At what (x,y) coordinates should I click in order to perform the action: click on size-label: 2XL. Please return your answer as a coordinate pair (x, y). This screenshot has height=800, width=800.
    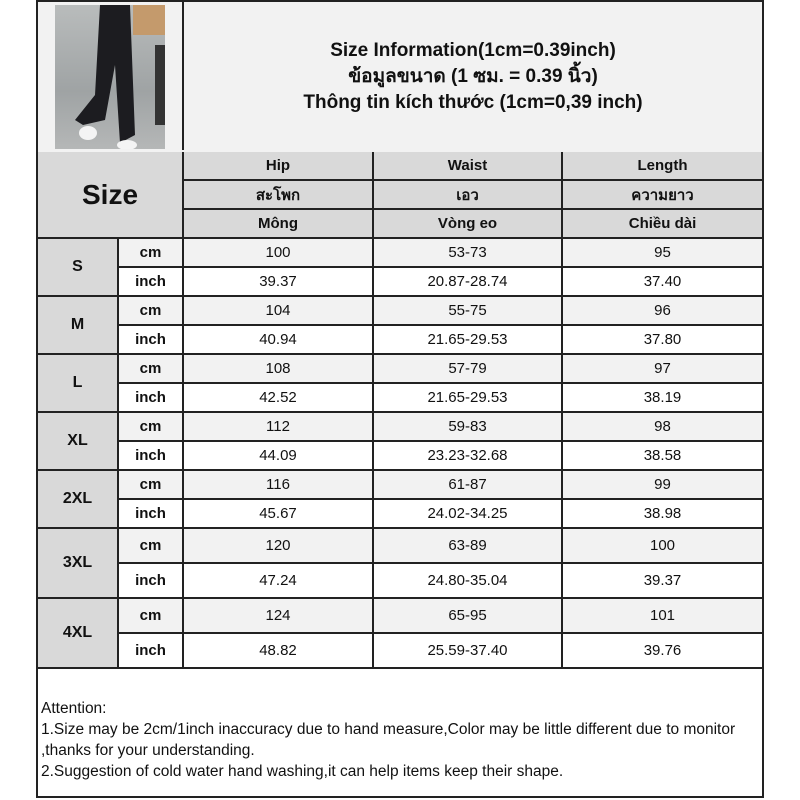
    Looking at the image, I should click on (78, 499).